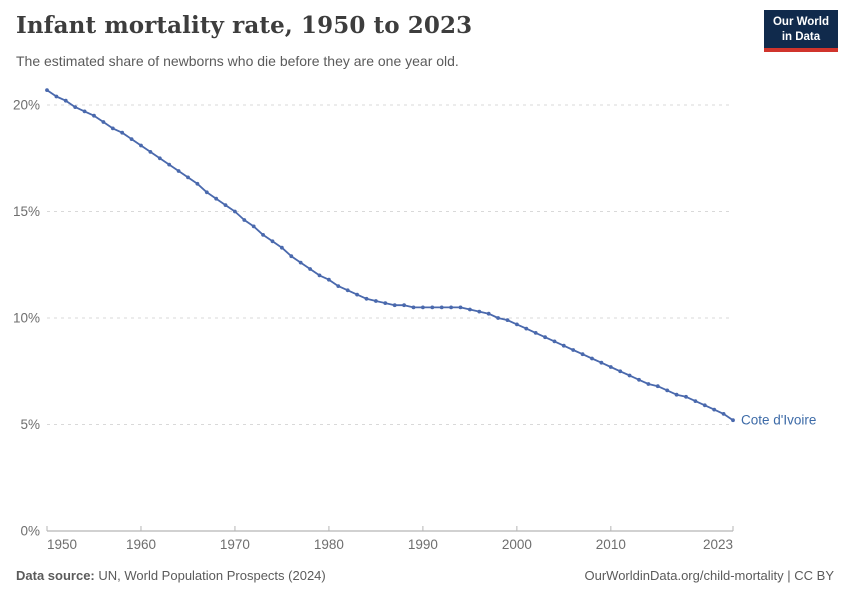 This screenshot has width=850, height=600. Describe the element at coordinates (535, 333) in the screenshot. I see `data-point-2002` at that location.